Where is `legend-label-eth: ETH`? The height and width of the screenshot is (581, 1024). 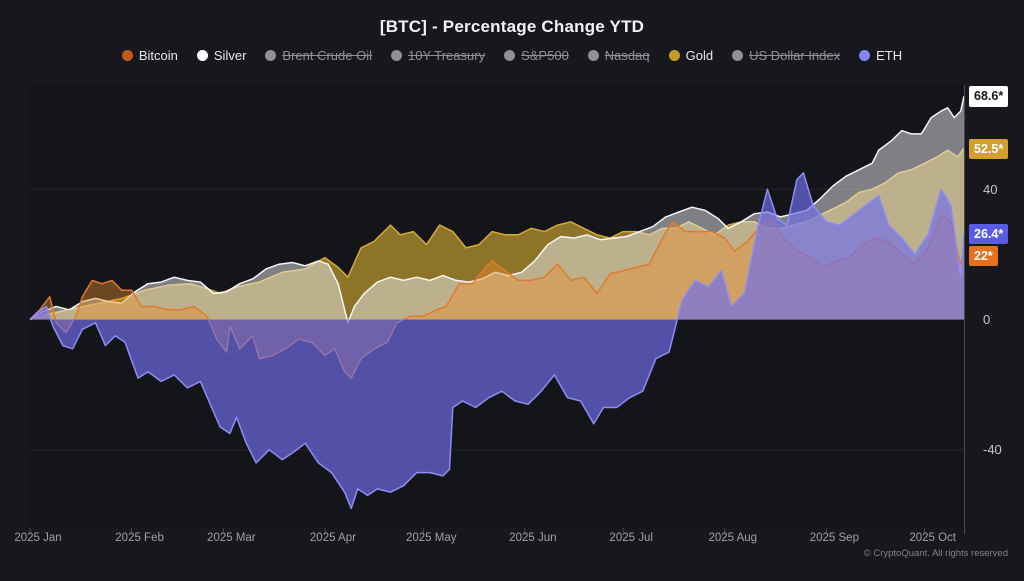
legend-label-eth: ETH is located at coordinates (889, 55).